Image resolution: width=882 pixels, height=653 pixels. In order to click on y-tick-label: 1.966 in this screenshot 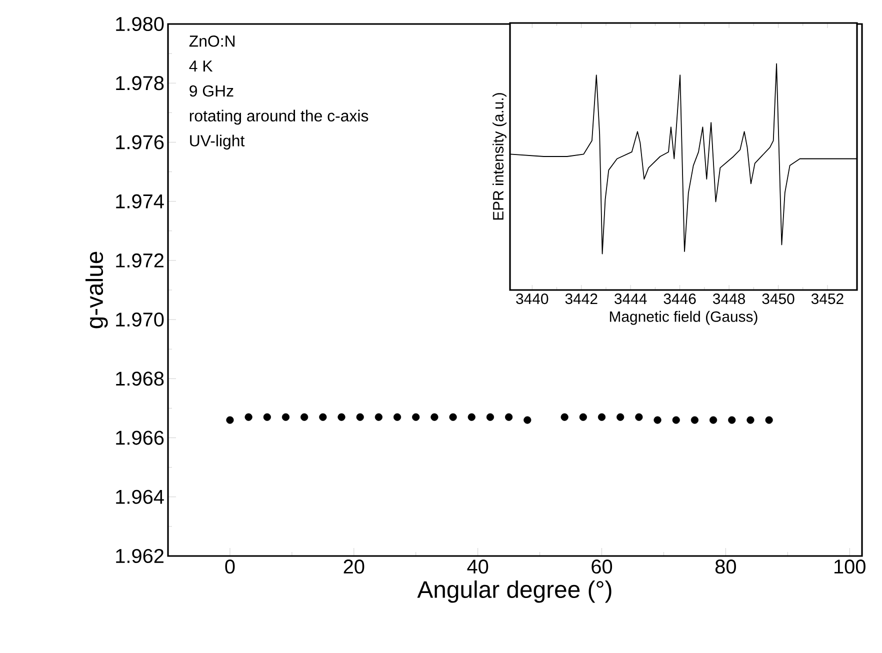, I will do `click(140, 437)`.